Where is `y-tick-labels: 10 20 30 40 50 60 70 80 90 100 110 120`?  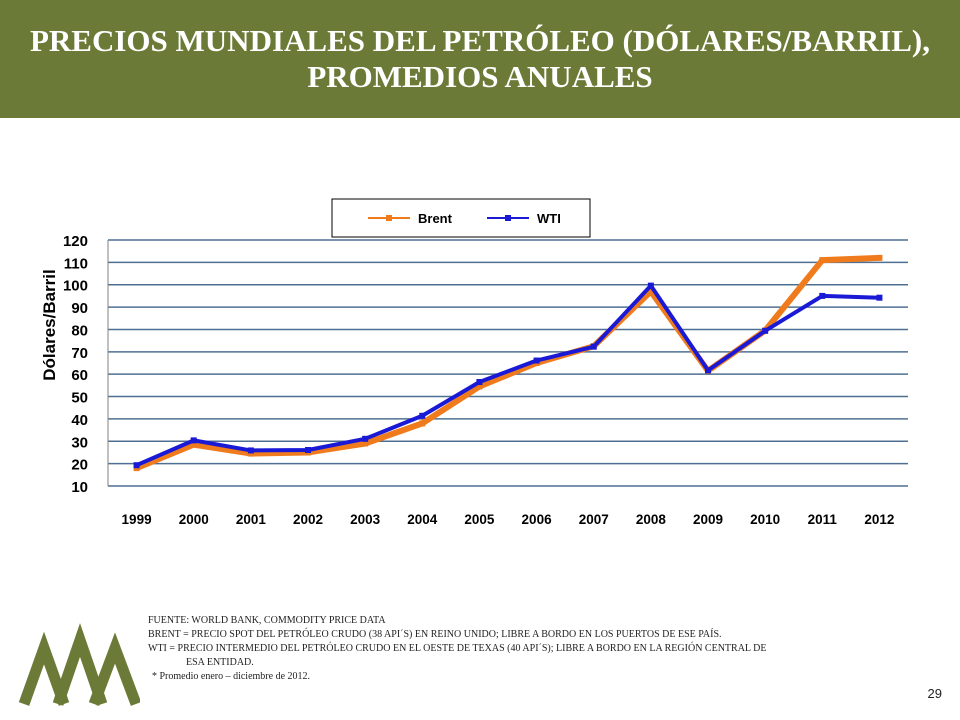 y-tick-labels: 10 20 30 40 50 60 70 80 90 100 110 120 is located at coordinates (75, 364).